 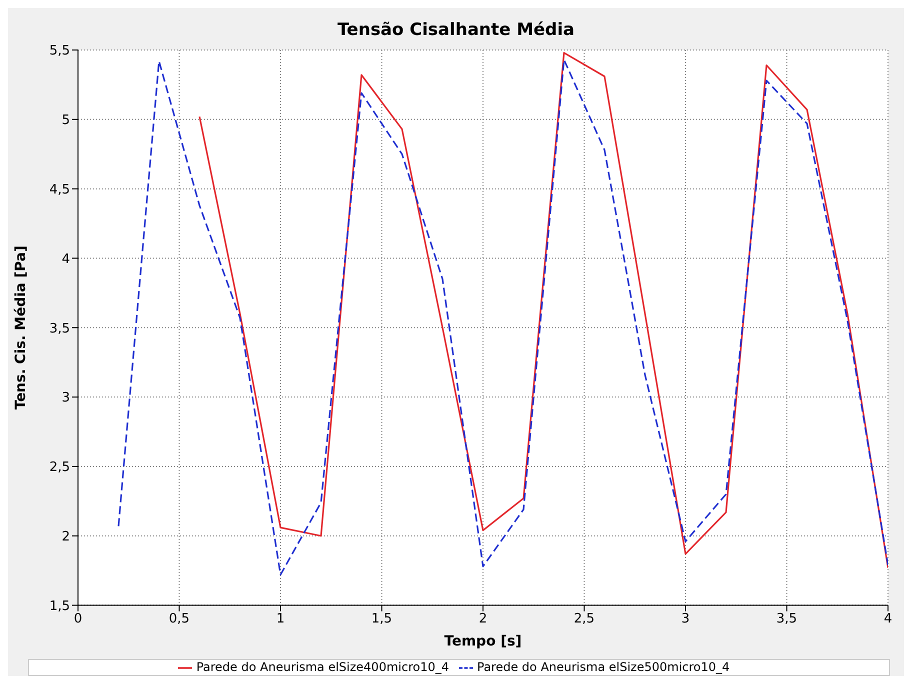 I want to click on x-axis-title: Tempo [s], so click(x=483, y=641).